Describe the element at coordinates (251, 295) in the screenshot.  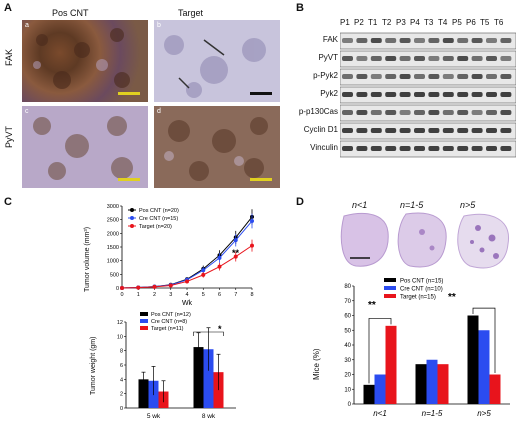
I see `x-tick-label: 8` at that location.